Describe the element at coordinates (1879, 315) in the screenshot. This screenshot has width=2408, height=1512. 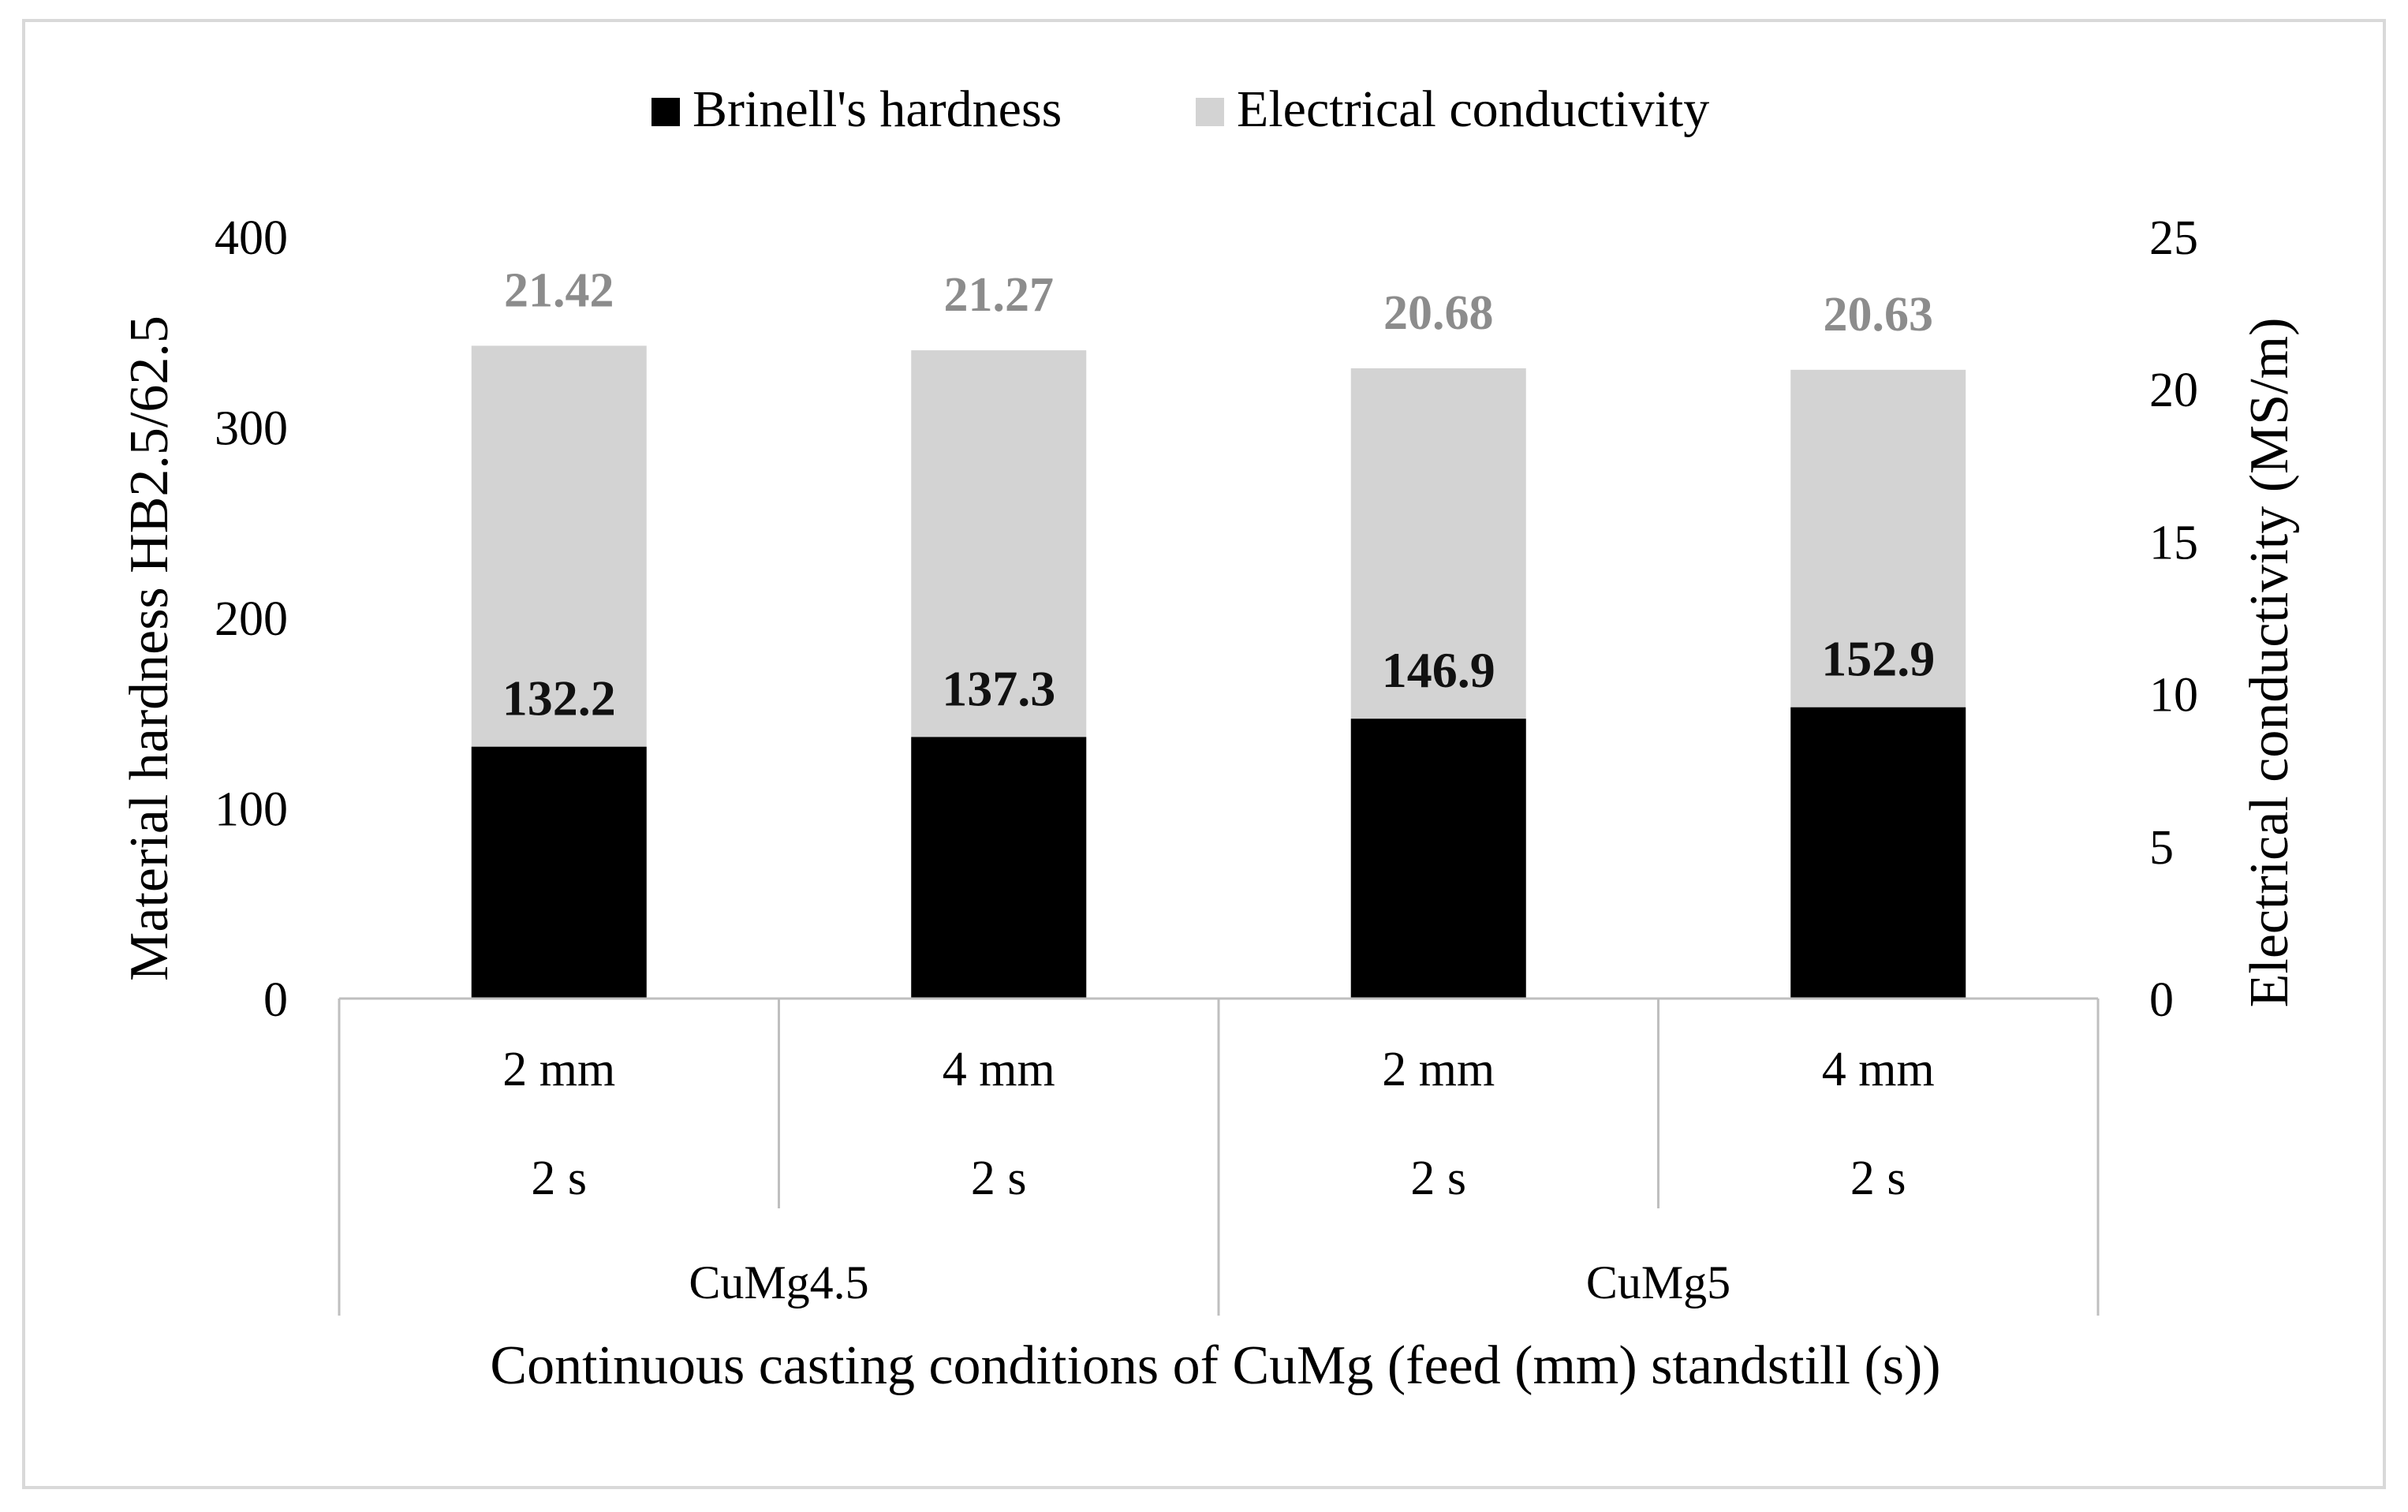
I see `data-label-electrical-conductivity: 20.63` at that location.